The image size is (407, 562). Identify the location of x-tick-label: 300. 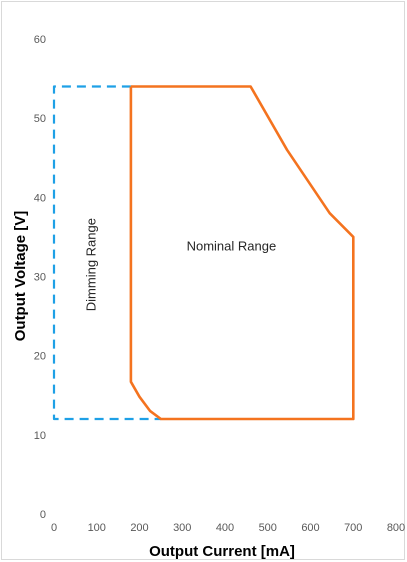
(182, 528).